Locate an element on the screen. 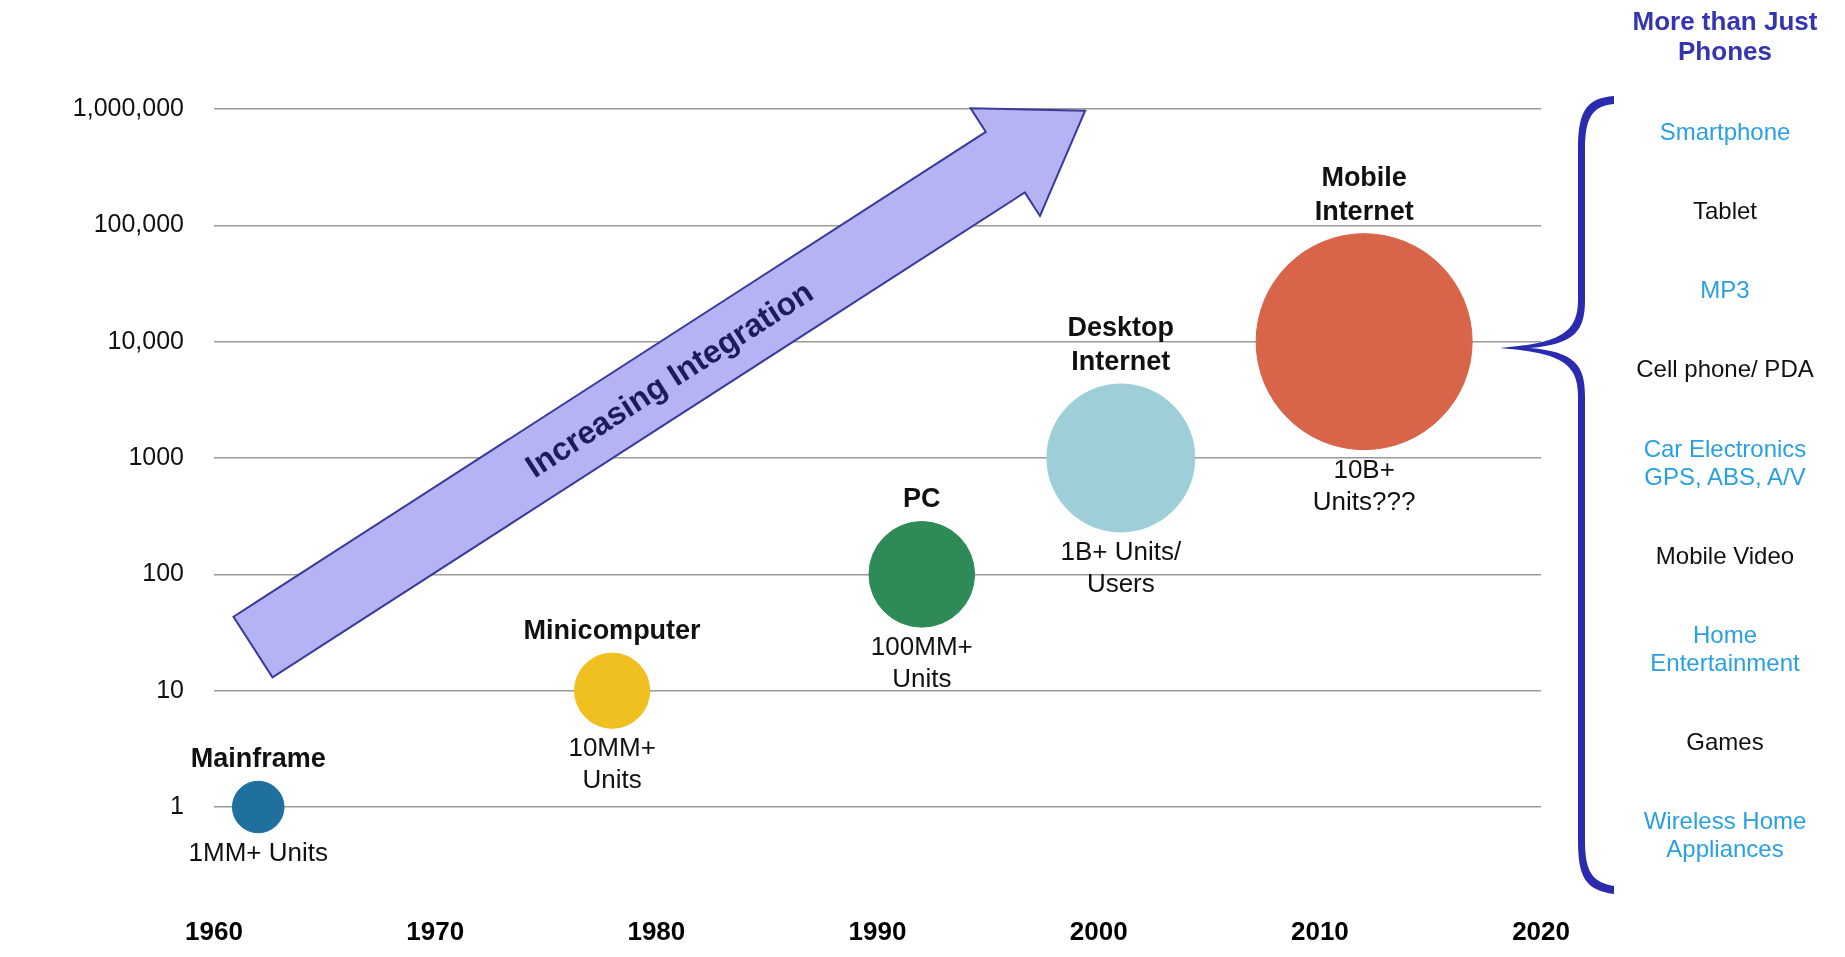 The image size is (1845, 957). text: Games is located at coordinates (1725, 741).